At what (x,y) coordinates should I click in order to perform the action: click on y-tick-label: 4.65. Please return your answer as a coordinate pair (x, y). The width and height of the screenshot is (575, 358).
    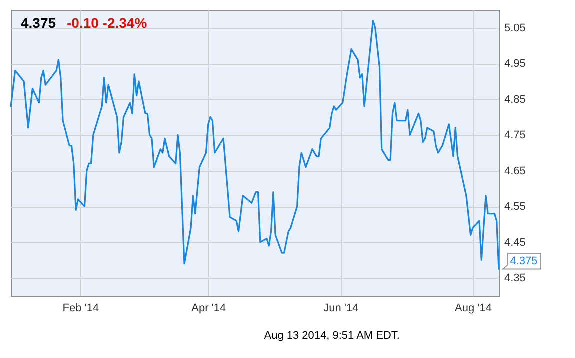
    Looking at the image, I should click on (515, 171).